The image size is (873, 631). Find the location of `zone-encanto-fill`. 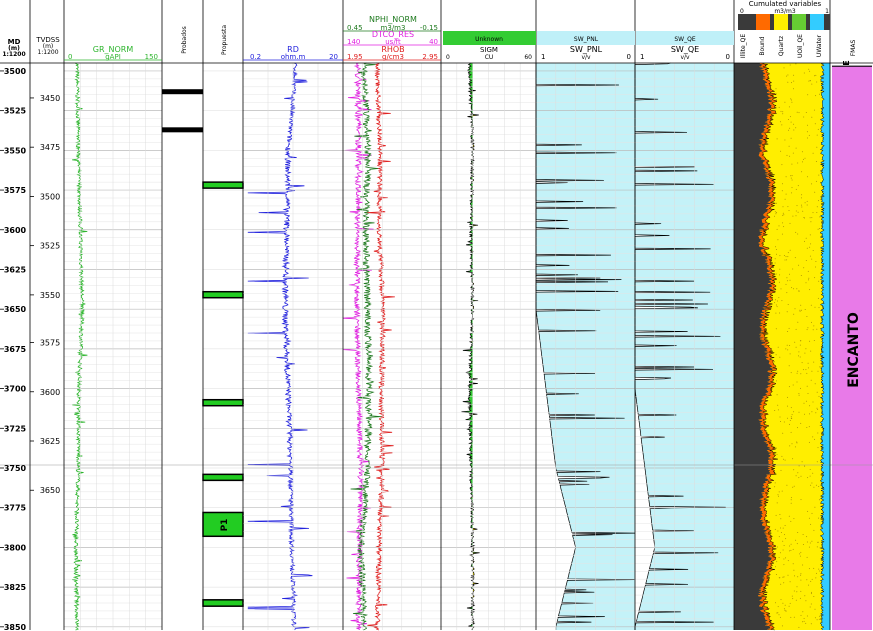

zone-encanto-fill is located at coordinates (852, 348).